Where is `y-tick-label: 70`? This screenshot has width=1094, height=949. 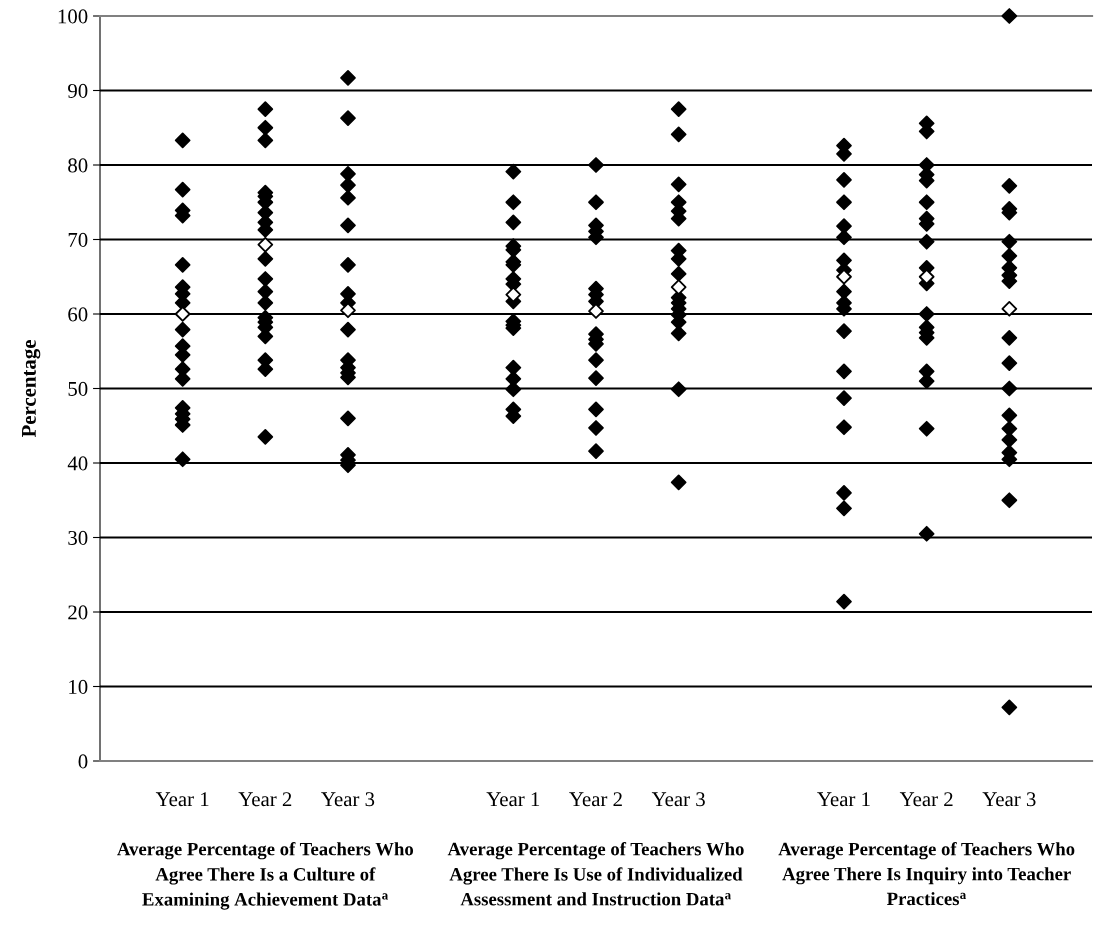 y-tick-label: 70 is located at coordinates (78, 239).